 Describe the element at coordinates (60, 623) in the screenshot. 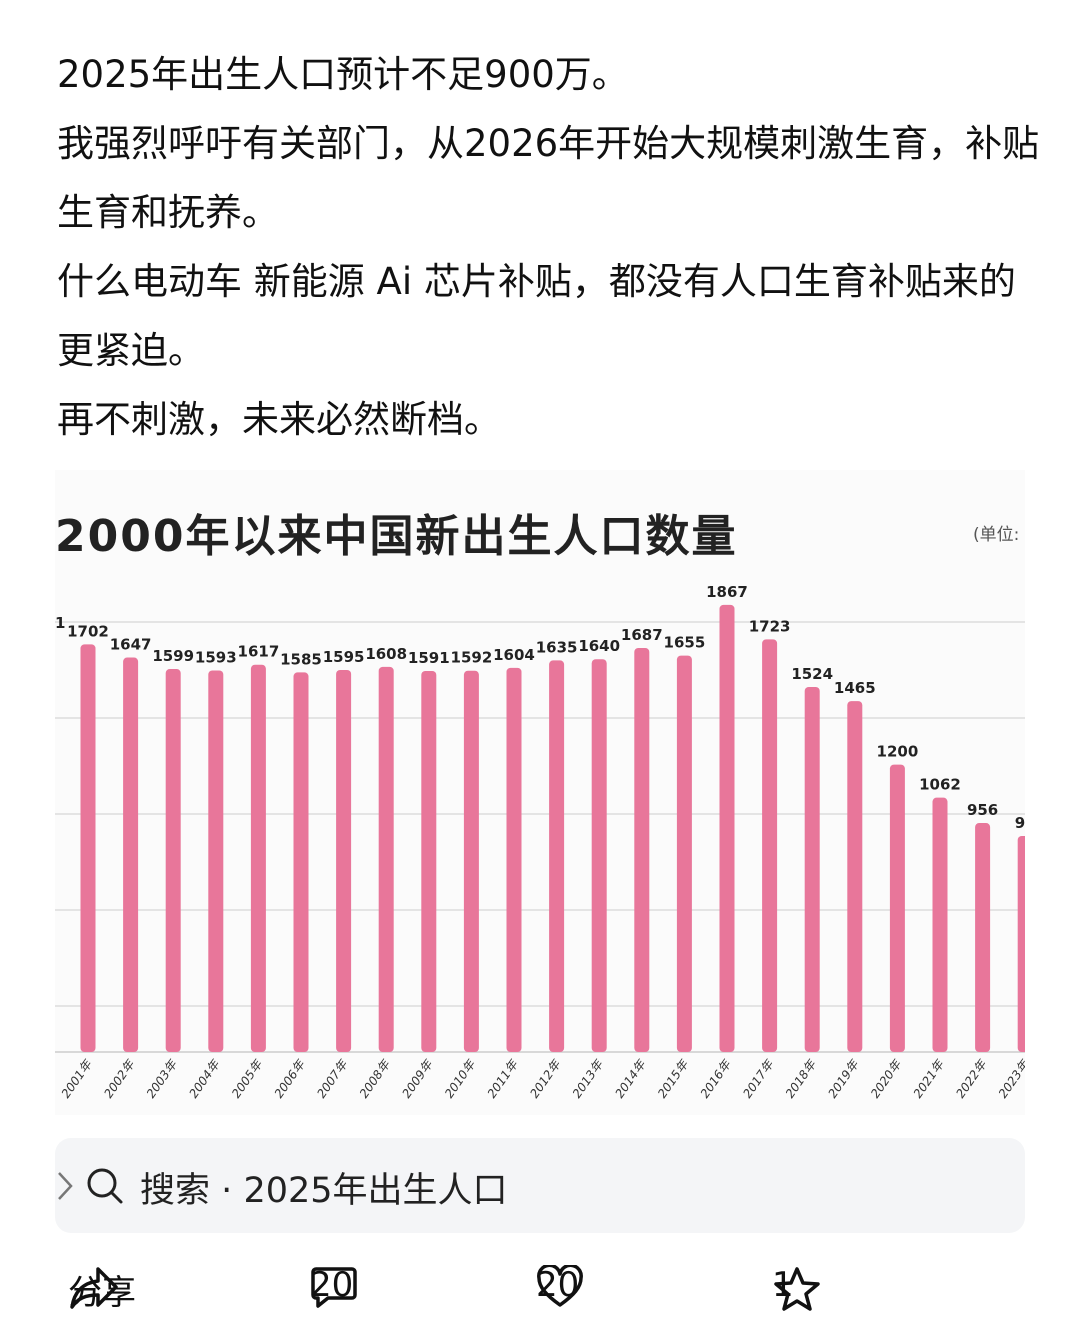

I see `value-label: 1` at that location.